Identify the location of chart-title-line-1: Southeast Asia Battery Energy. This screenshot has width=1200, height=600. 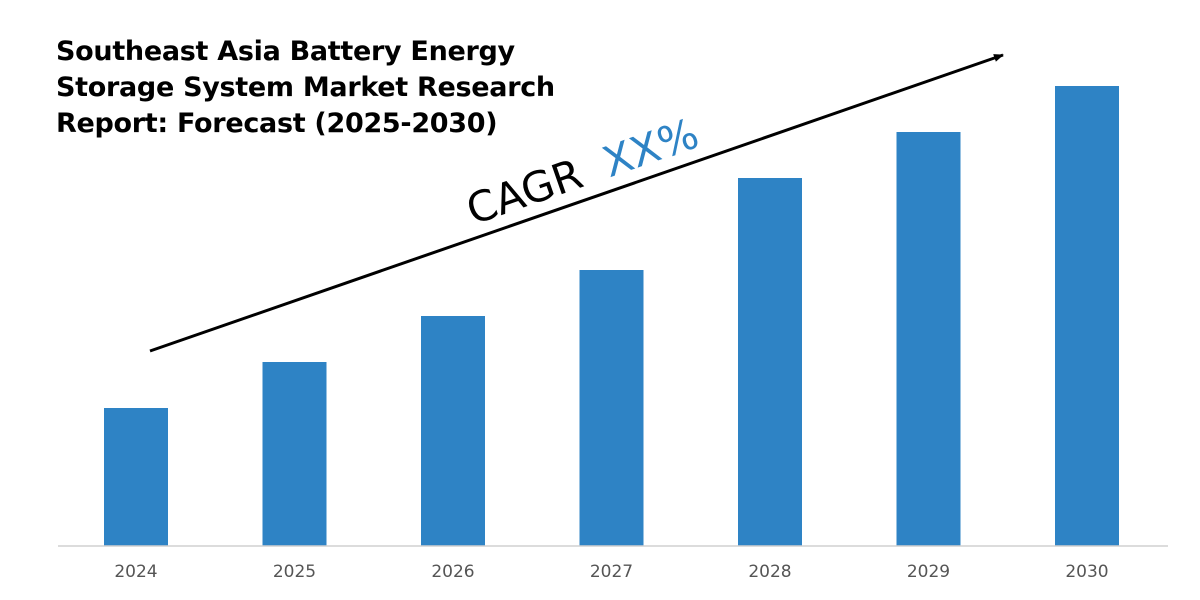
(285, 51).